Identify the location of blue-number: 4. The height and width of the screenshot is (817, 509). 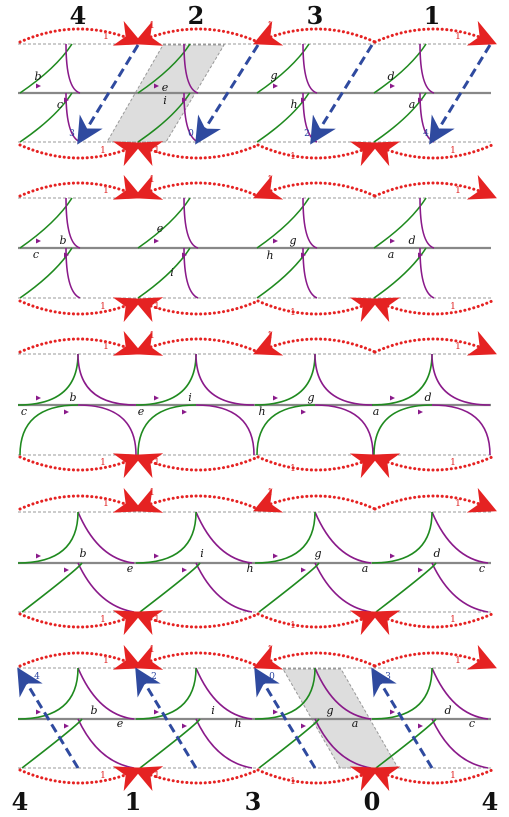
(426, 134).